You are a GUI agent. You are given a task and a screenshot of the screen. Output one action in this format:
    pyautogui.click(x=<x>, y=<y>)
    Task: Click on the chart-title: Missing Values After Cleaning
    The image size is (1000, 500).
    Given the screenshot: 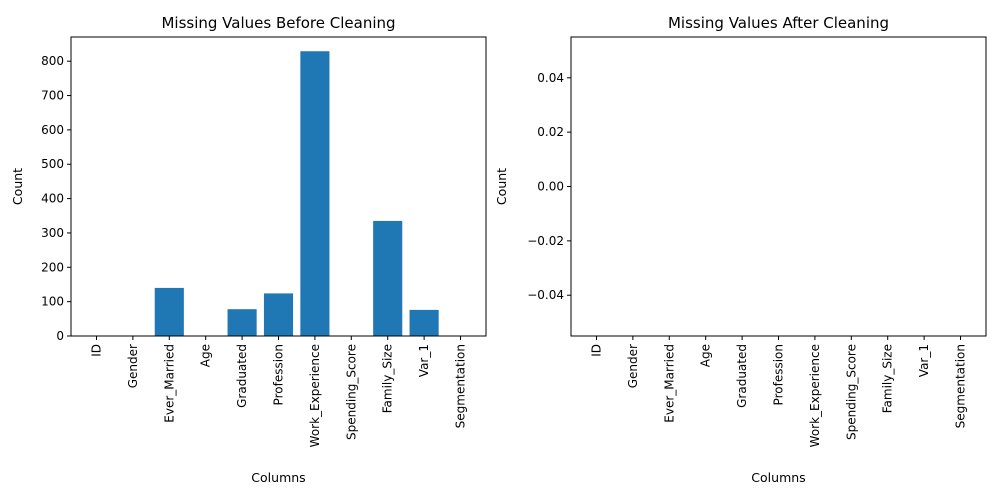 What is the action you would take?
    pyautogui.click(x=778, y=23)
    